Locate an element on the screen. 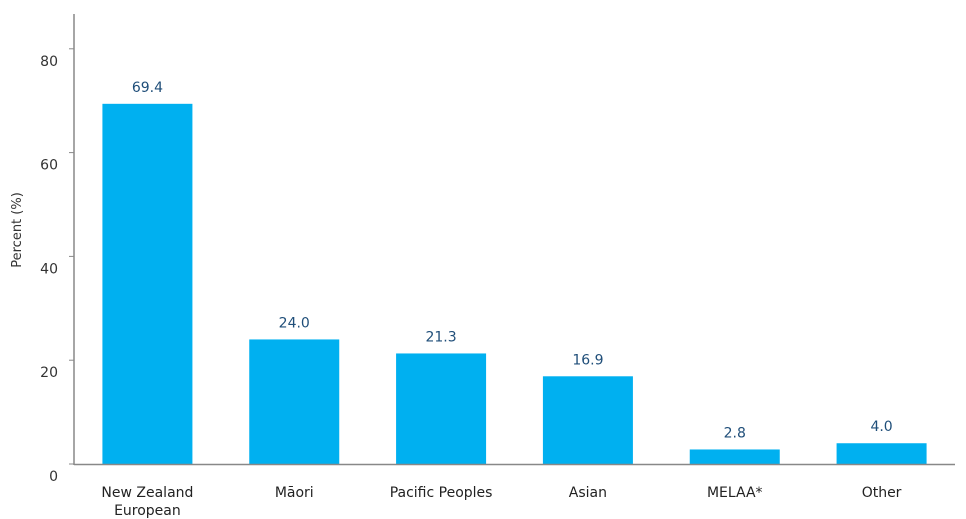 This screenshot has width=966, height=519. bar-value-label: 4.0 is located at coordinates (881, 427).